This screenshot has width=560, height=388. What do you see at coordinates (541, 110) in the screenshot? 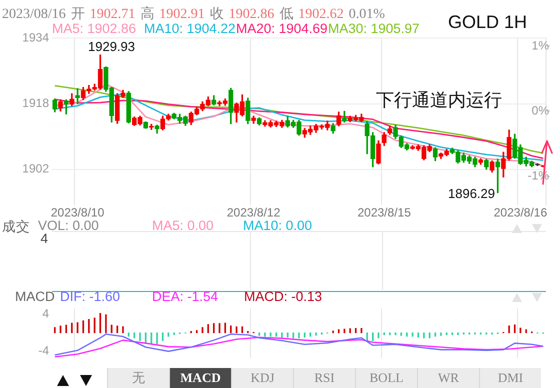
I see `y2-tick-label: 0%` at bounding box center [541, 110].